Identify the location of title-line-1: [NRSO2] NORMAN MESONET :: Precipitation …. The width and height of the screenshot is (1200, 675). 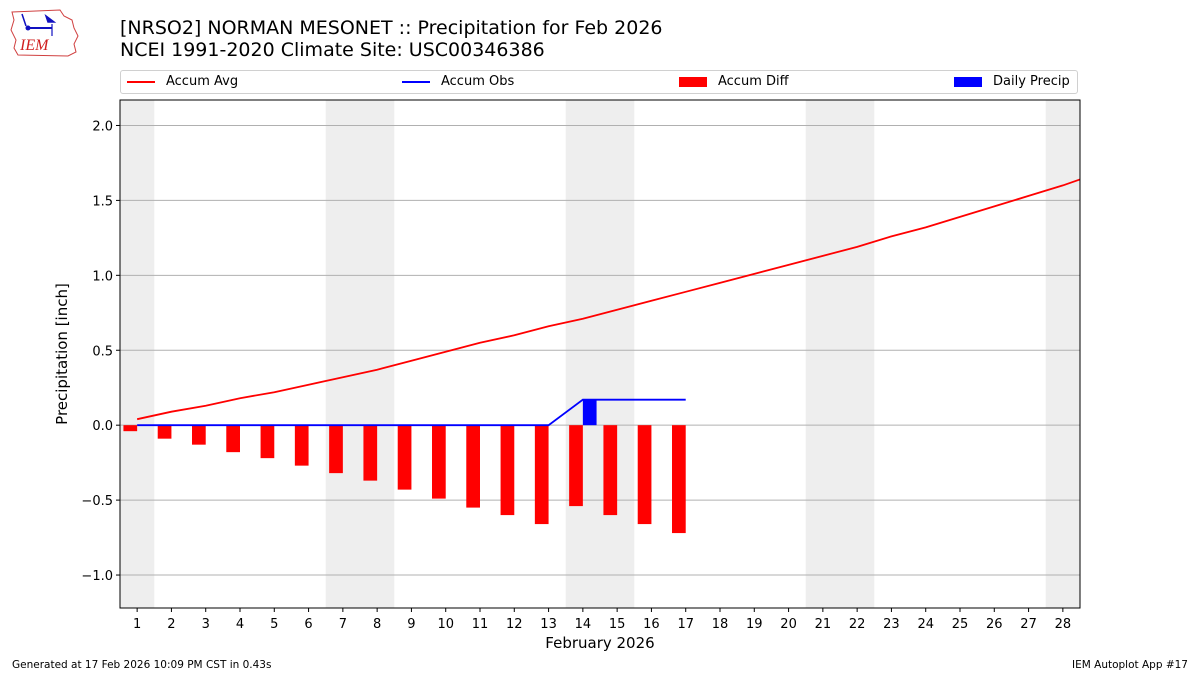
(391, 28).